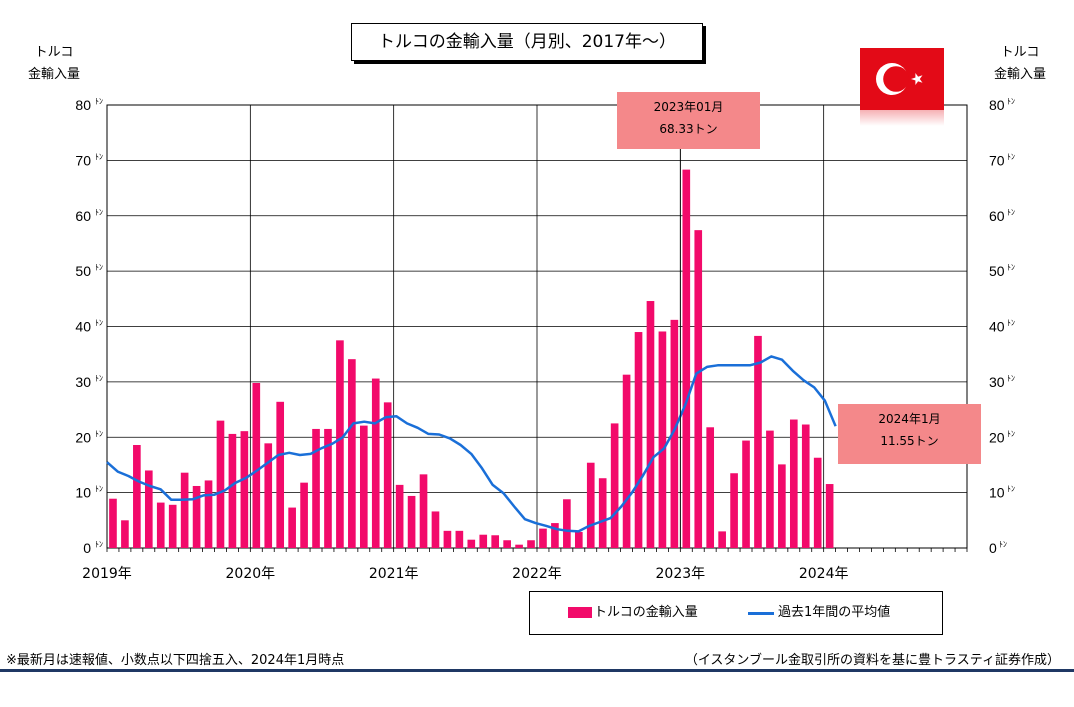 This screenshot has width=1074, height=707. I want to click on left-axis-title-line2: 金輸入量, so click(53, 74).